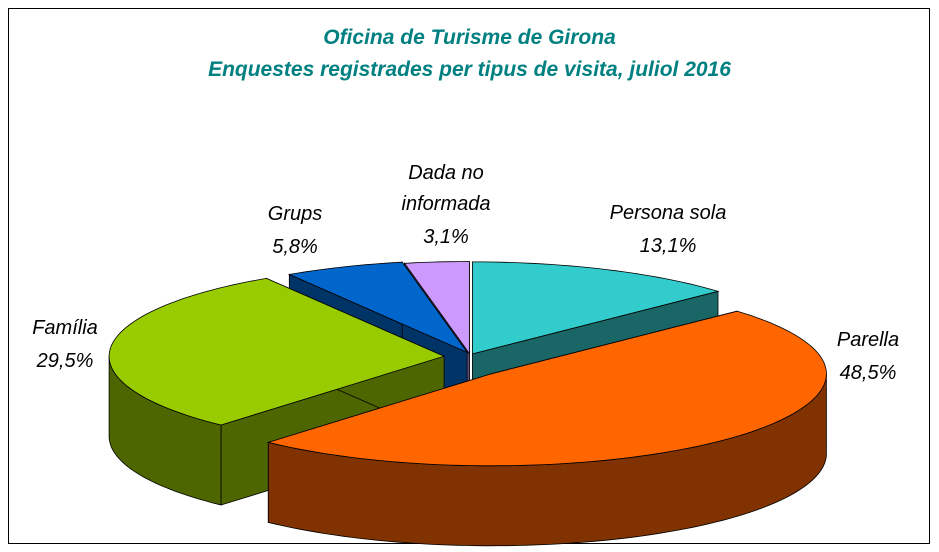 Image resolution: width=939 pixels, height=552 pixels. I want to click on slice-label: Família, so click(65, 328).